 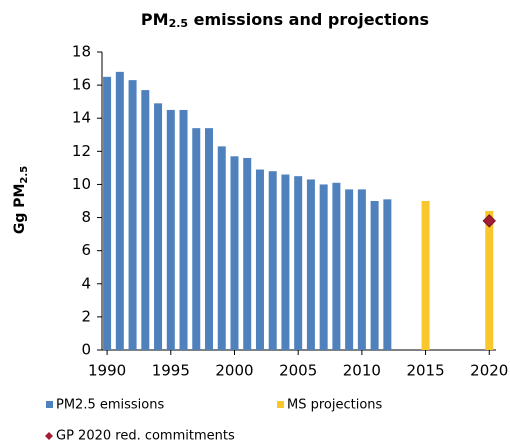 What do you see at coordinates (171, 371) in the screenshot?
I see `x-tick-label: 1995` at bounding box center [171, 371].